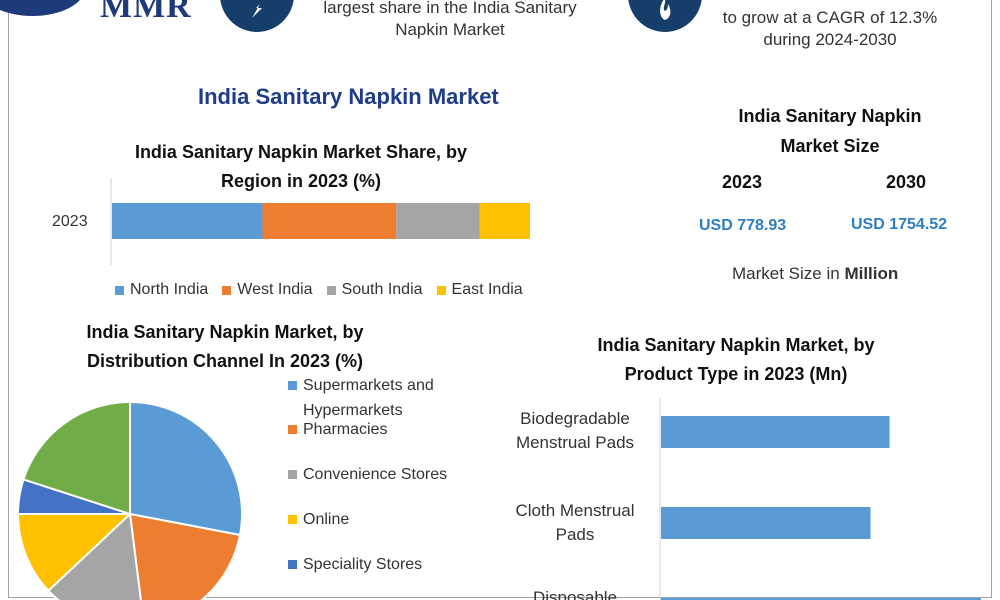 The image size is (1000, 600). I want to click on product-category-label: Pads, so click(575, 534).